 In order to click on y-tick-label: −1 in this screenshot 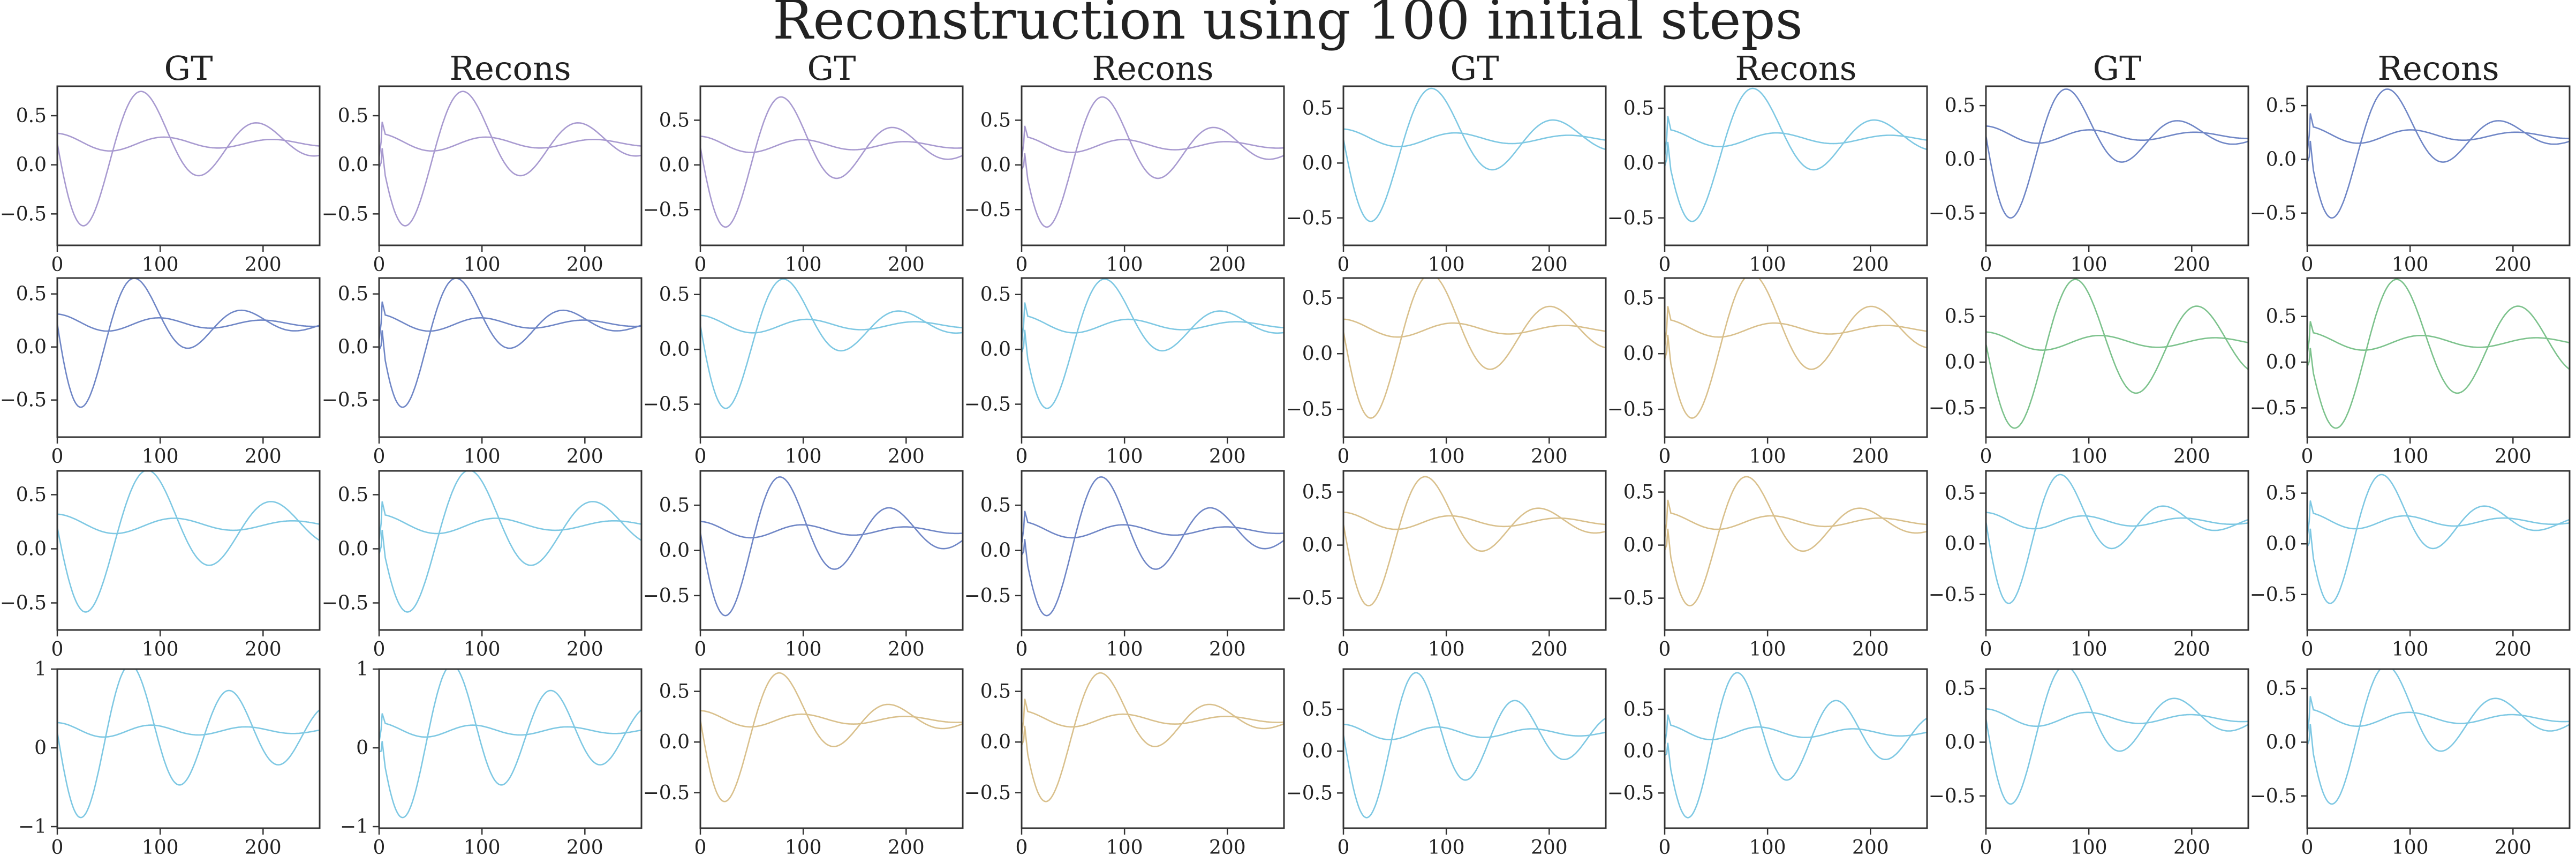, I will do `click(32, 827)`.